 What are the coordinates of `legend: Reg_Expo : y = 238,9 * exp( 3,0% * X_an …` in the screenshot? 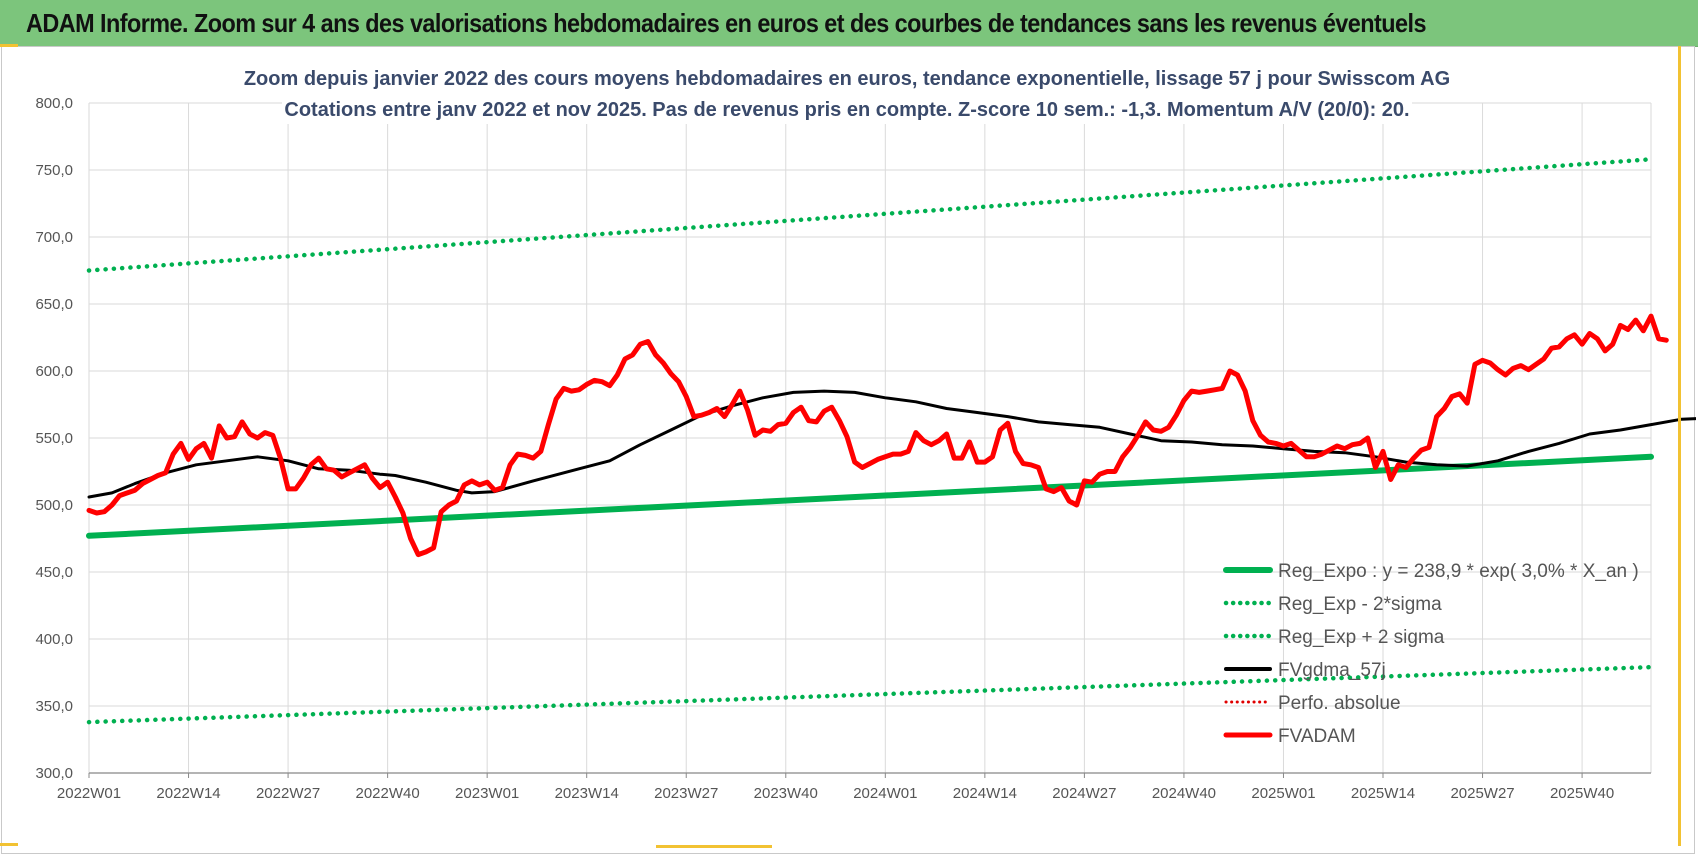 It's located at (1431, 654).